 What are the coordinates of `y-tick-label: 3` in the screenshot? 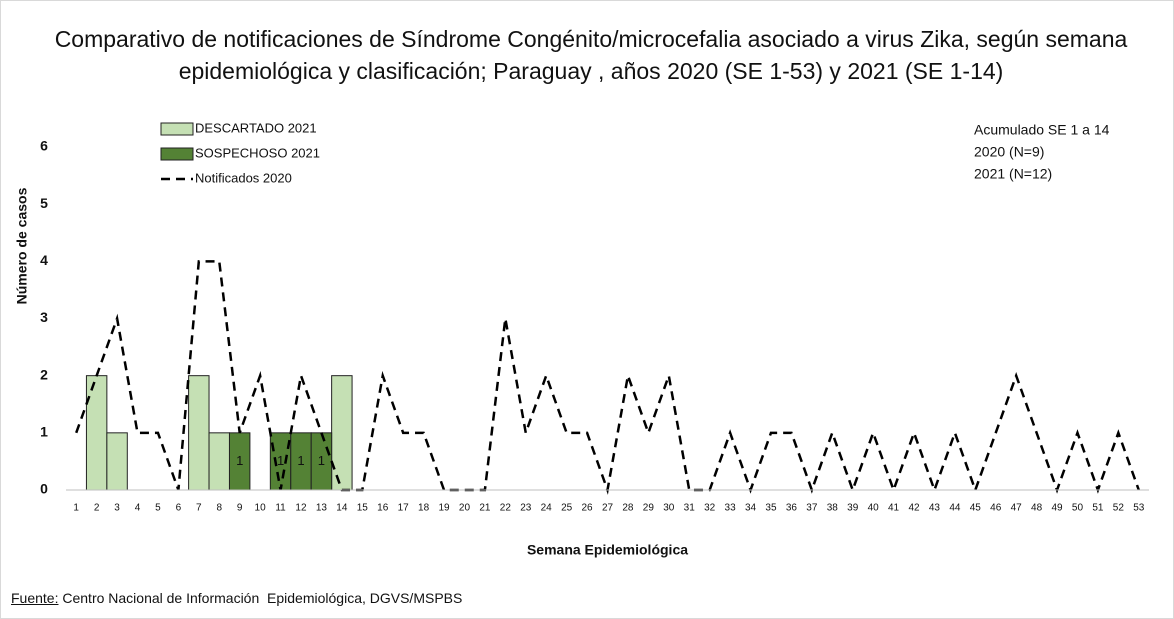 It's located at (44, 317).